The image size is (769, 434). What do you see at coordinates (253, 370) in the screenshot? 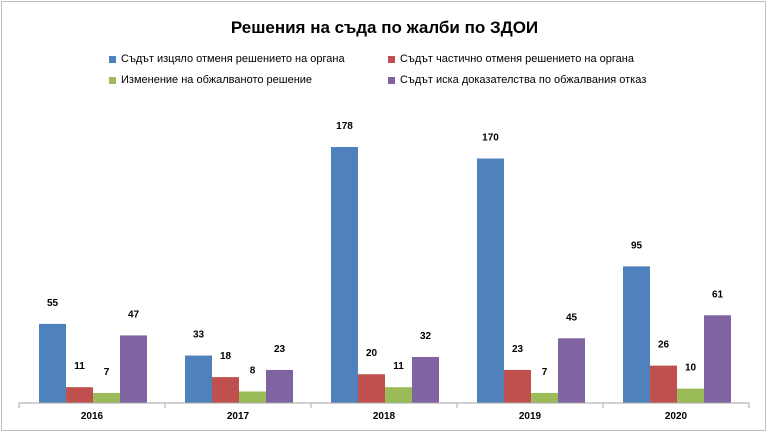
I see `data-label-2017-series-3: 8` at bounding box center [253, 370].